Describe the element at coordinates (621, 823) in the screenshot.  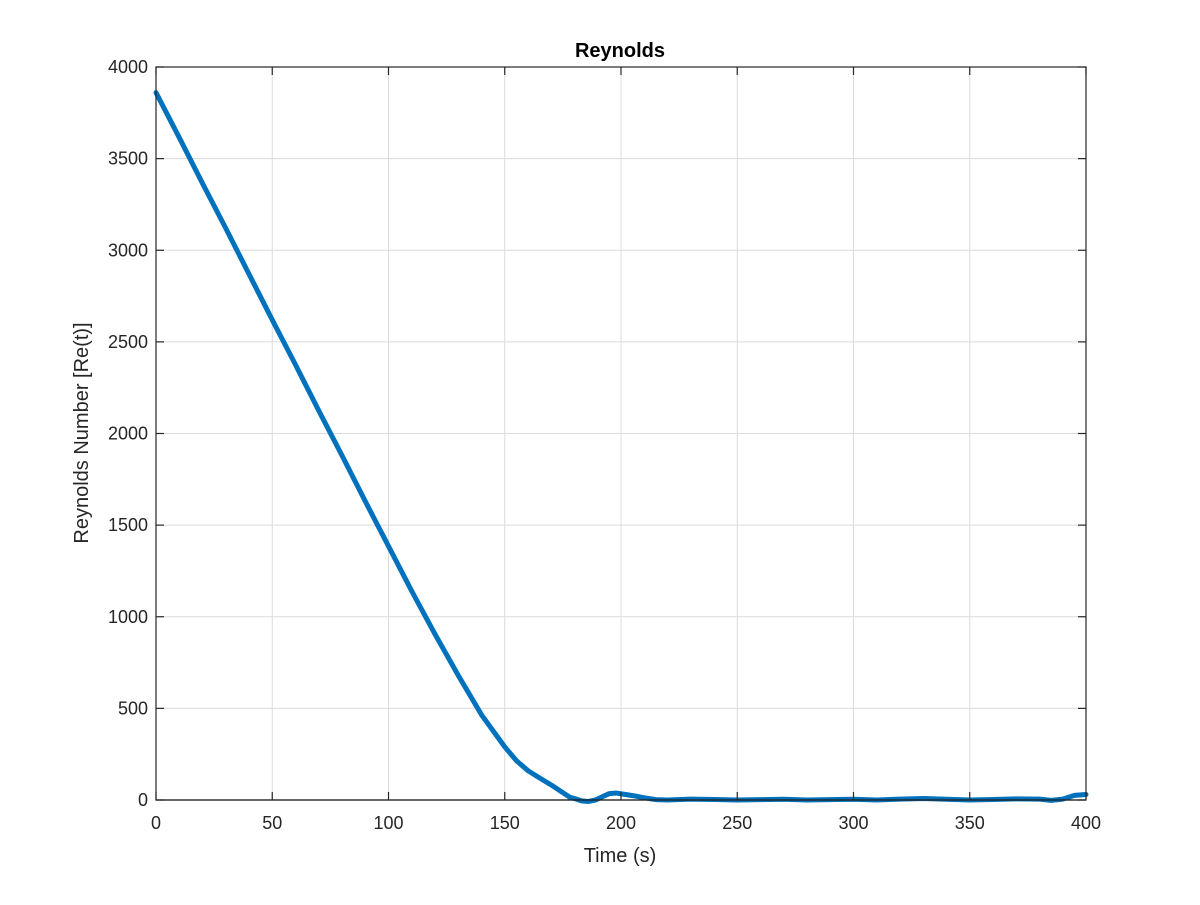
I see `x-tick-label: 200` at that location.